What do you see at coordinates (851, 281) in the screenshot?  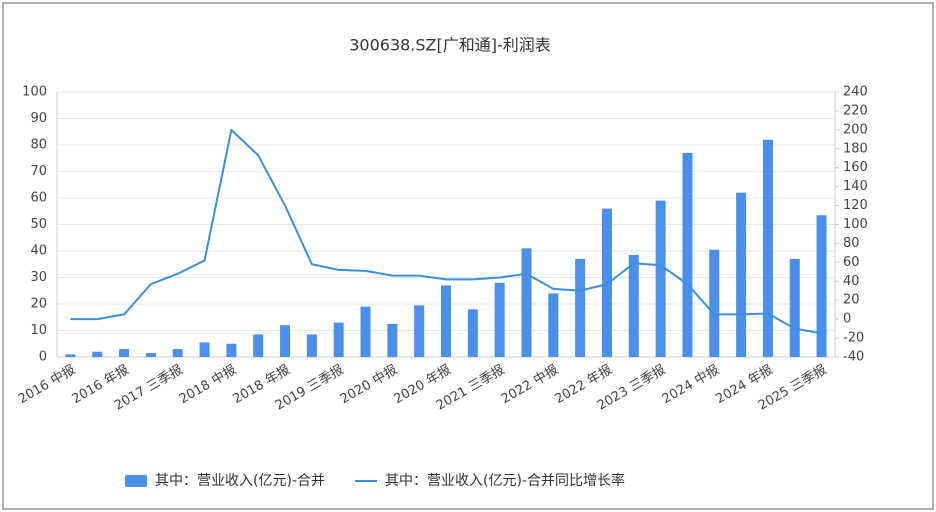 I see `y2-tick-label: 40` at bounding box center [851, 281].